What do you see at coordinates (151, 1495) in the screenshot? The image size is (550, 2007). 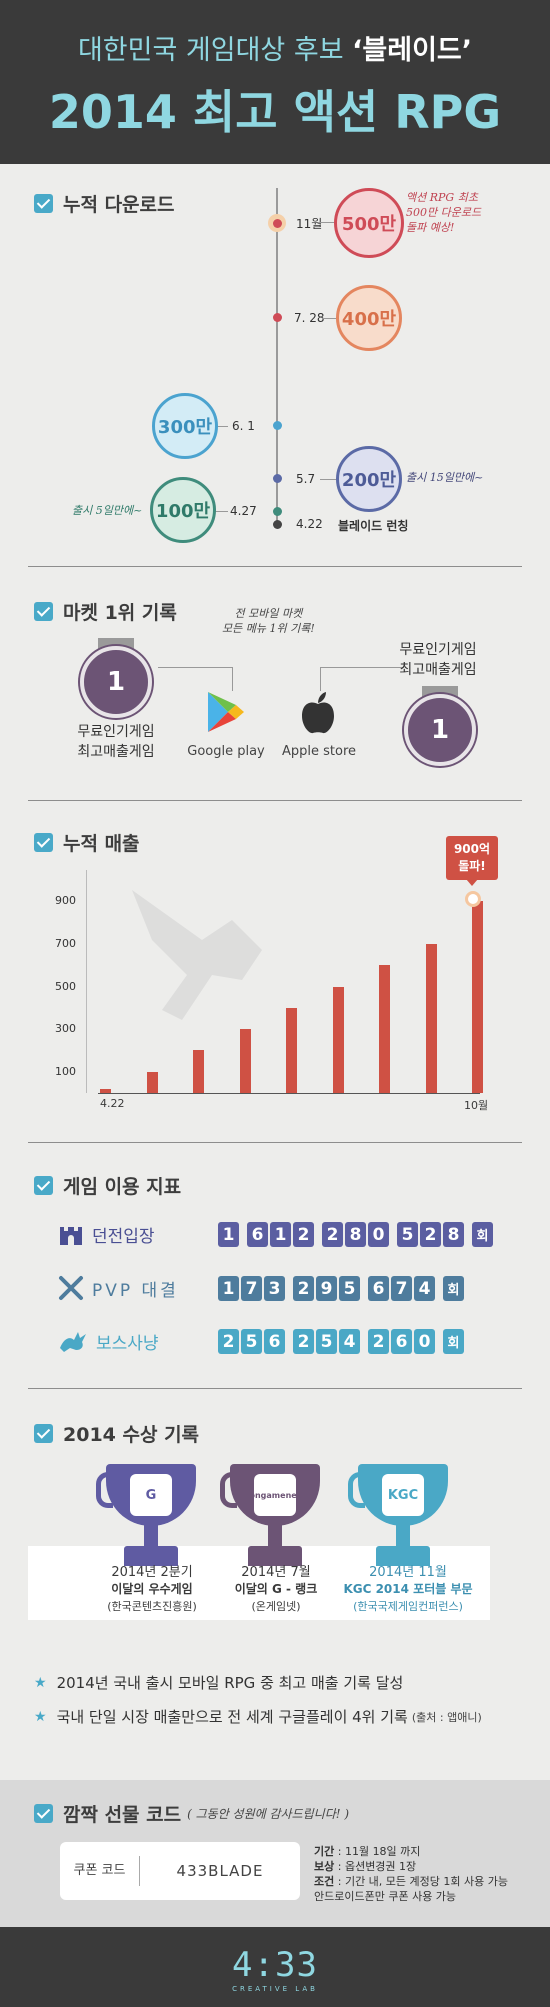 I see `trophy-emblem: G` at bounding box center [151, 1495].